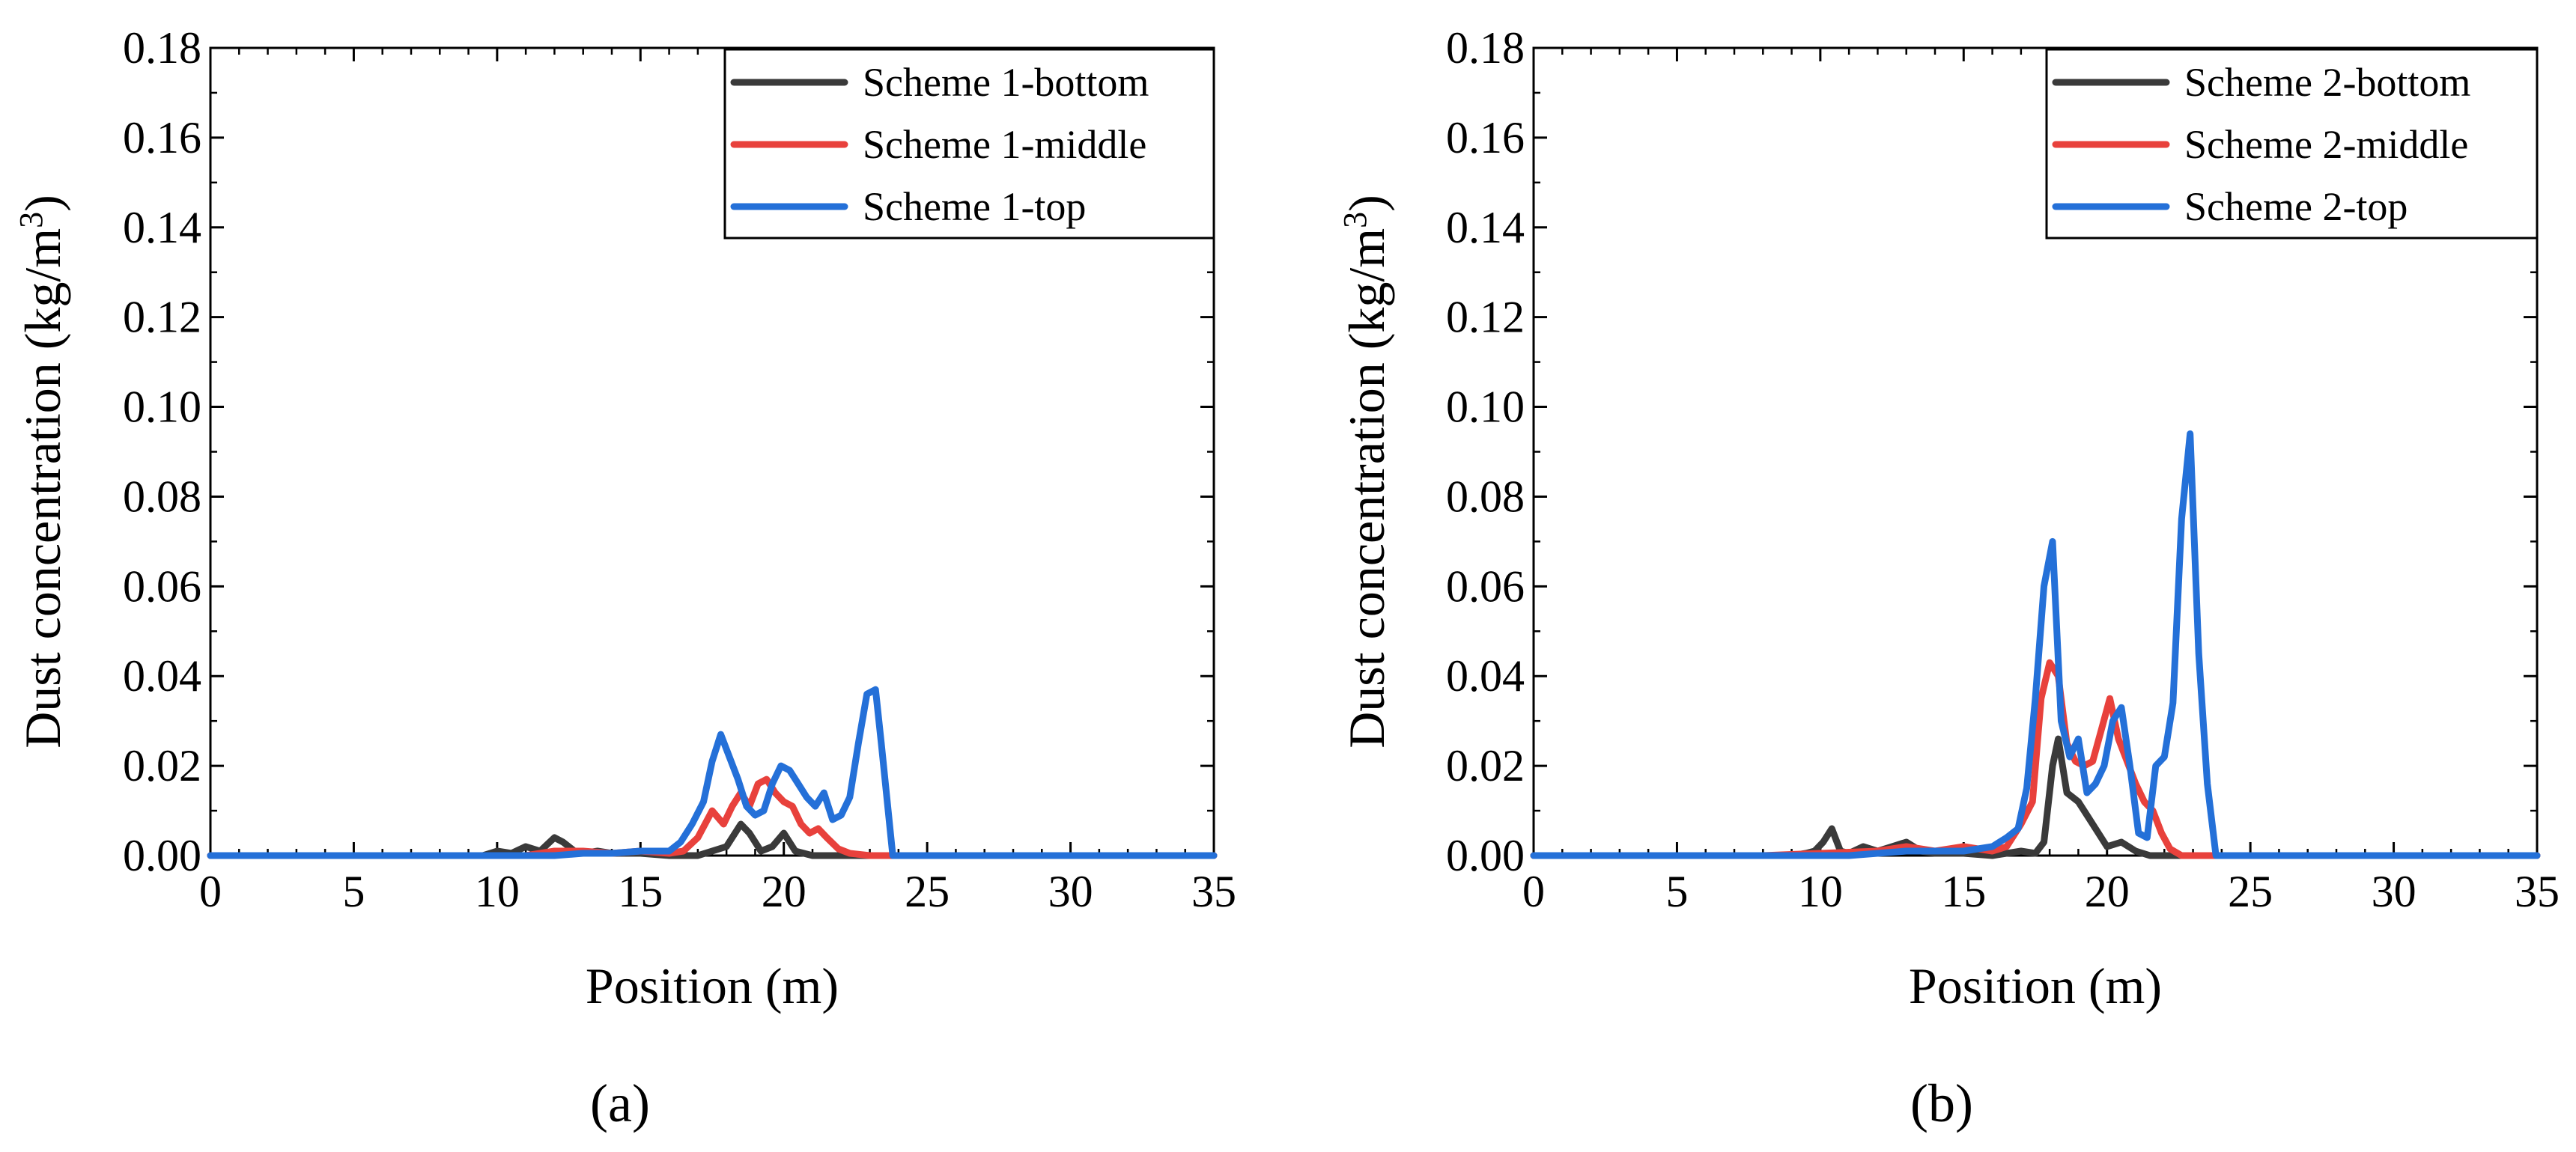  I want to click on legend-label: Scheme 1-middle, so click(1004, 144).